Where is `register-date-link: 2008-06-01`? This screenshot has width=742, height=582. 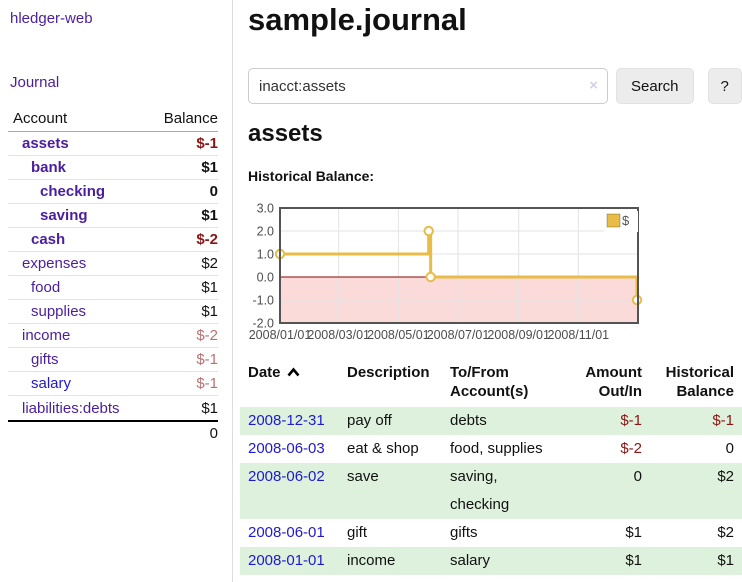
register-date-link: 2008-06-01 is located at coordinates (286, 532).